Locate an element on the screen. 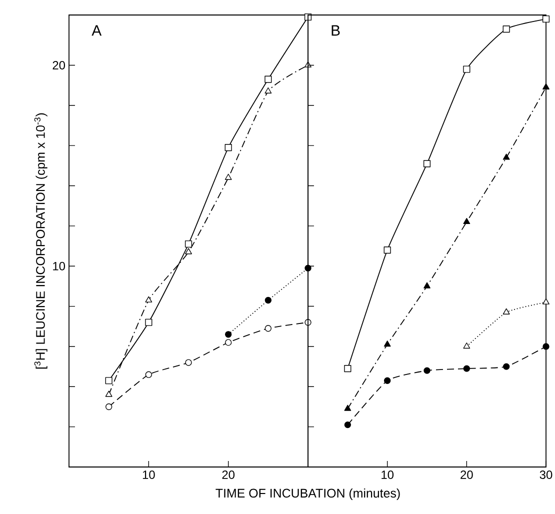 The height and width of the screenshot is (514, 555). x-axis-title: TIME OF INCUBATION (minutes) is located at coordinates (308, 494).